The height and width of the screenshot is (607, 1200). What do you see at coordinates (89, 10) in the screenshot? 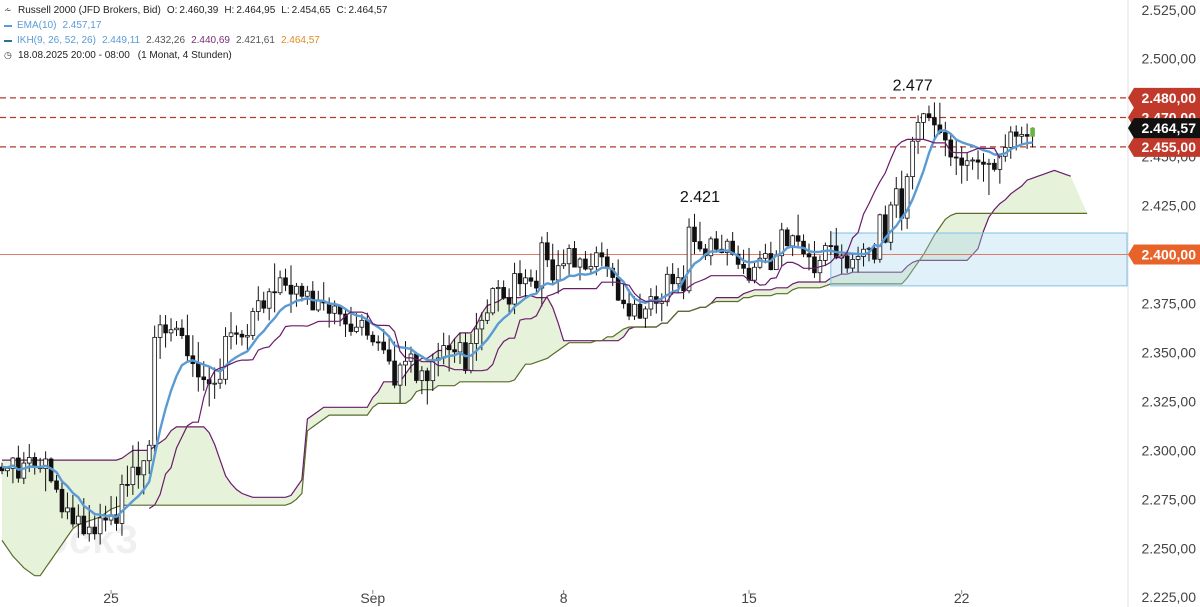
I see `instrument-name: Russell 2000 (JFD Brokers, Bid)` at bounding box center [89, 10].